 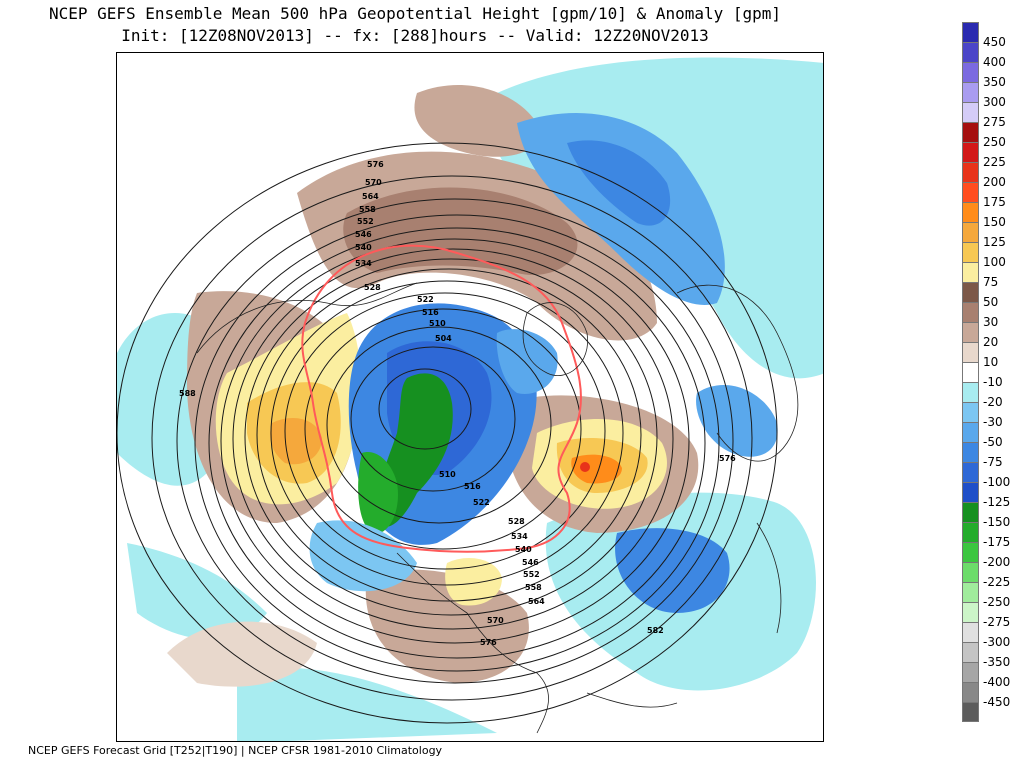 What do you see at coordinates (495, 620) in the screenshot?
I see `contour-label: 570` at bounding box center [495, 620].